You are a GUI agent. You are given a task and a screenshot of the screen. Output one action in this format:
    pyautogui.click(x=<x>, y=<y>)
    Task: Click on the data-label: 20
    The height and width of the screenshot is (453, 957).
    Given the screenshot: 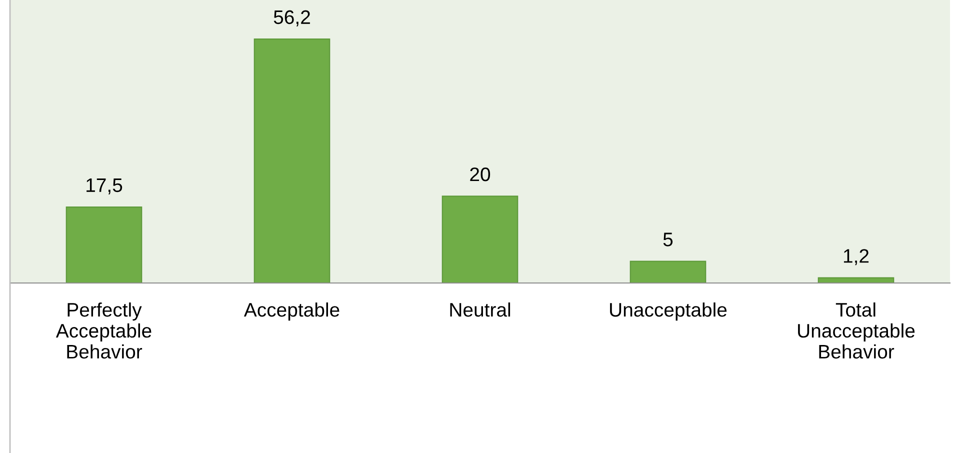 What is the action you would take?
    pyautogui.click(x=480, y=174)
    